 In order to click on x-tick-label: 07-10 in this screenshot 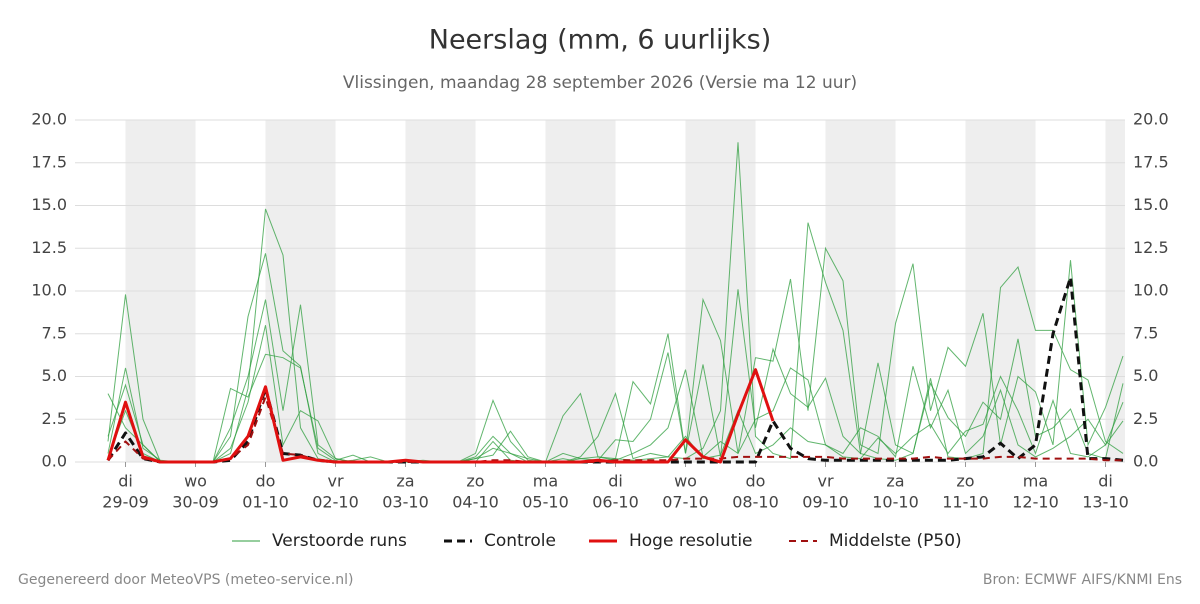, I will do `click(685, 502)`.